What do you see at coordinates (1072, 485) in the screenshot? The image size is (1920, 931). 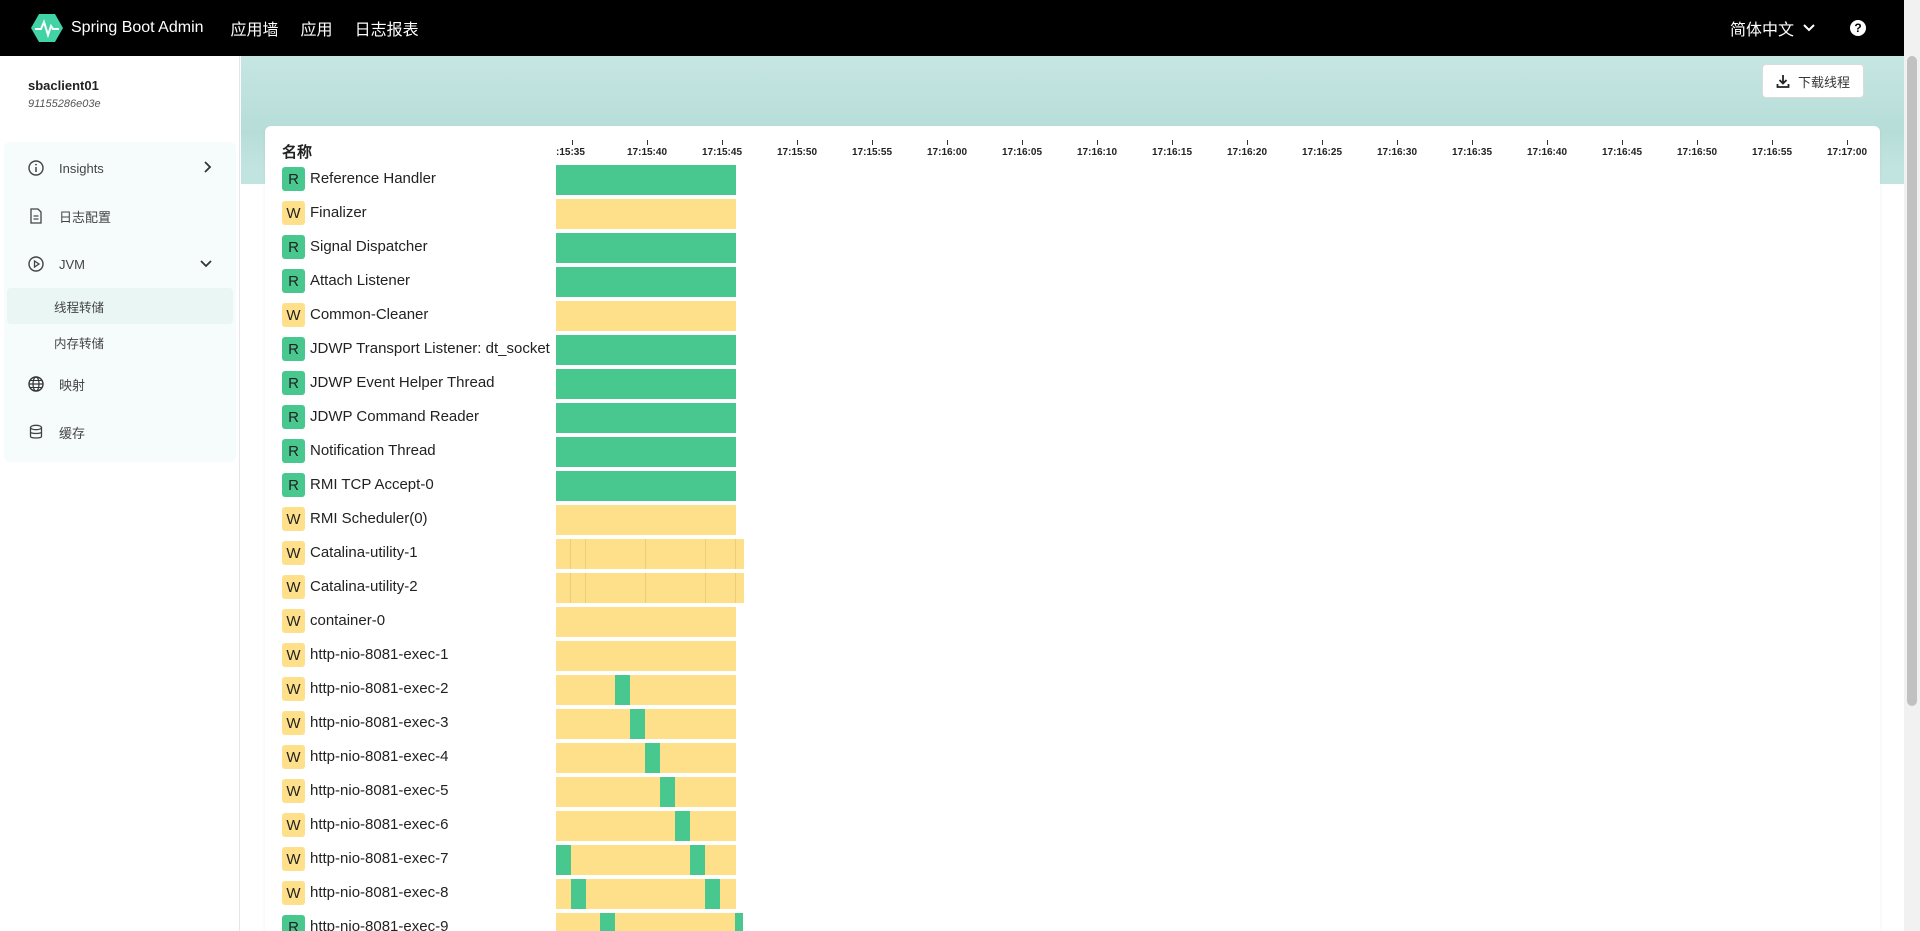 I see `thread-row: R RMI TCP Accept-0` at bounding box center [1072, 485].